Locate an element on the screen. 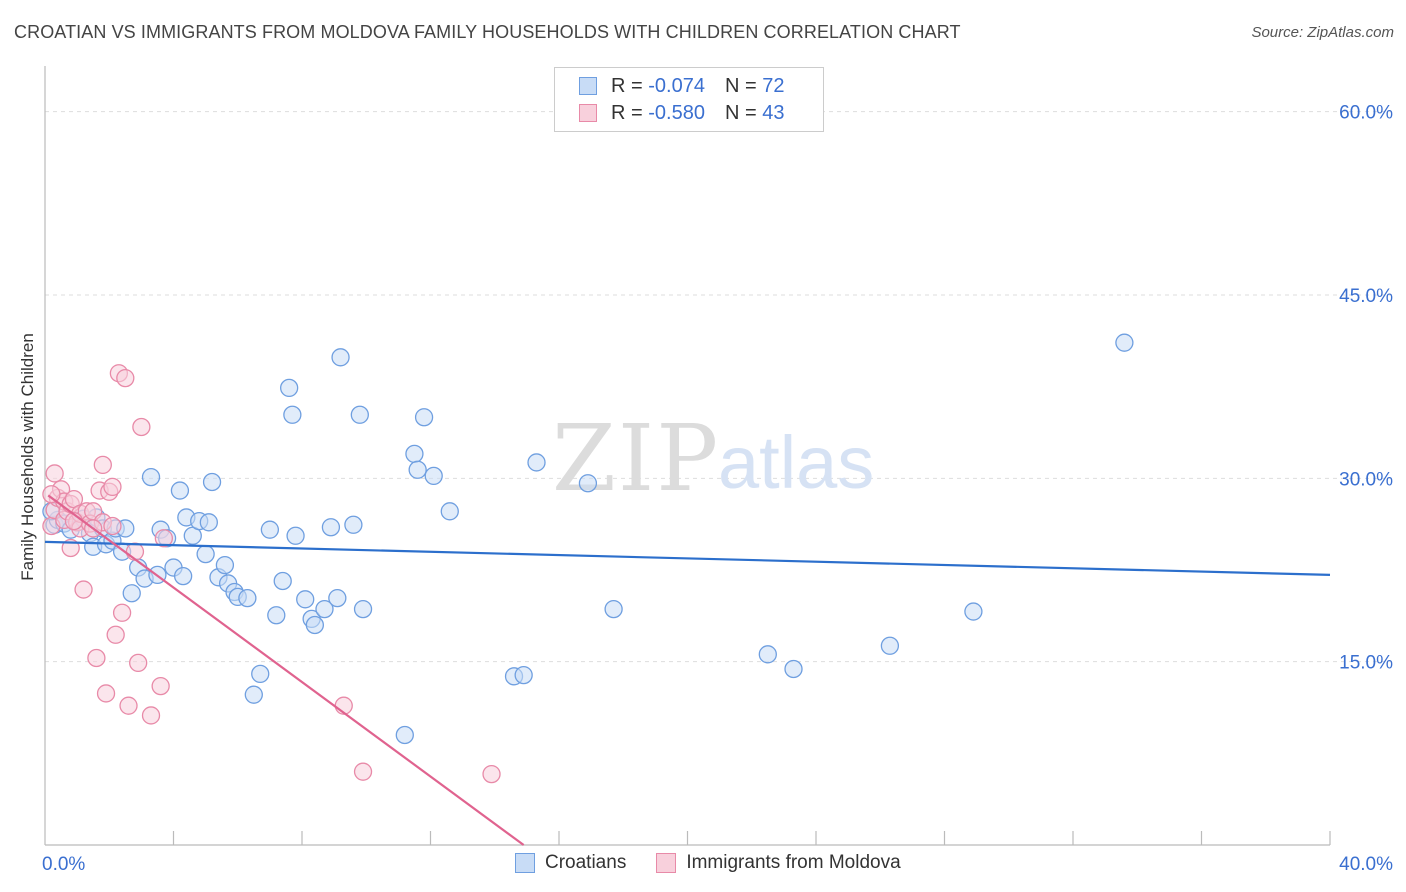 The image size is (1406, 892). moldova-trend-line is located at coordinates (286, 670).